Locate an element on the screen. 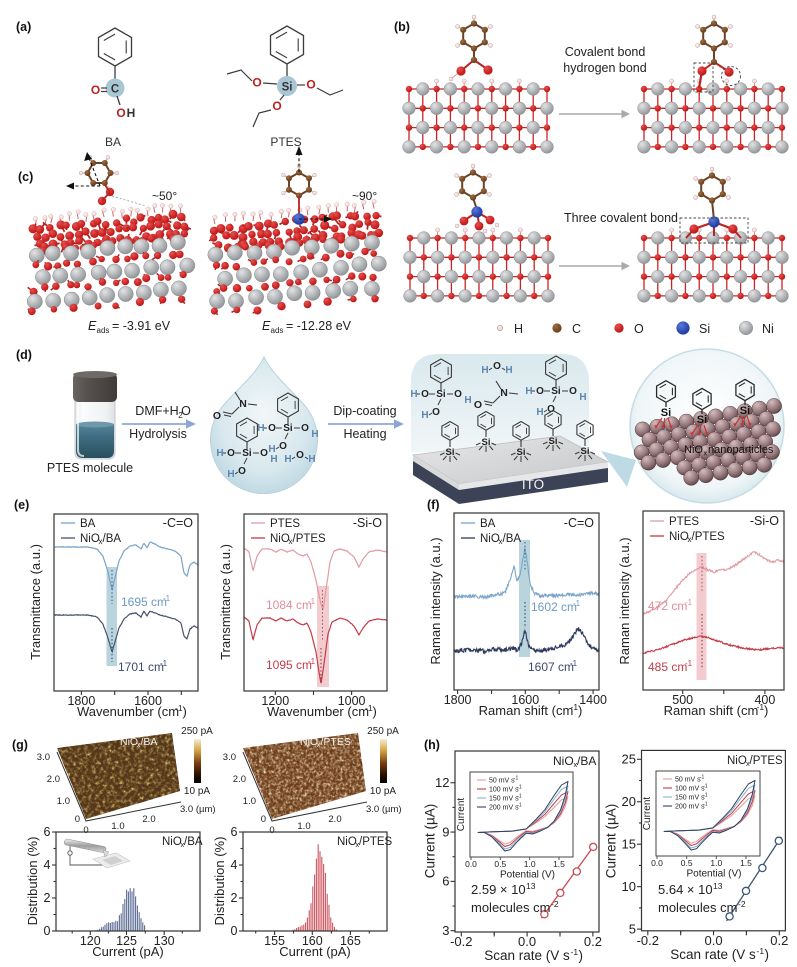 This screenshot has width=797, height=967. svg-text: Three covalent bond is located at coordinates (621, 218).